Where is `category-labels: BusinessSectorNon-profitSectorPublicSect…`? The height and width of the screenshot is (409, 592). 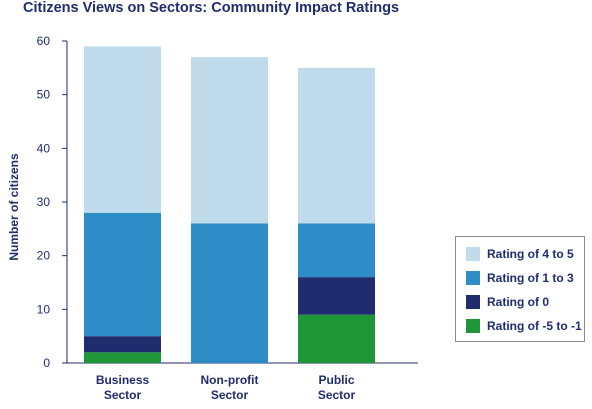 category-labels: BusinessSectorNon-profitSectorPublicSect… is located at coordinates (226, 387).